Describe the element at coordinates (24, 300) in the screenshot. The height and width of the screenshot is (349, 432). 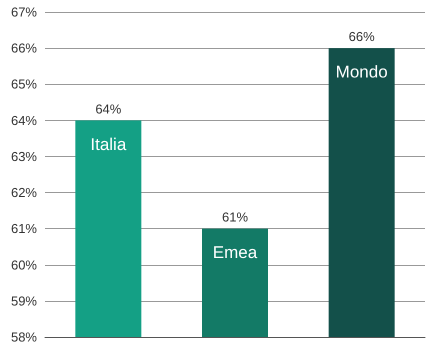
I see `y-tick-label: 59%` at that location.